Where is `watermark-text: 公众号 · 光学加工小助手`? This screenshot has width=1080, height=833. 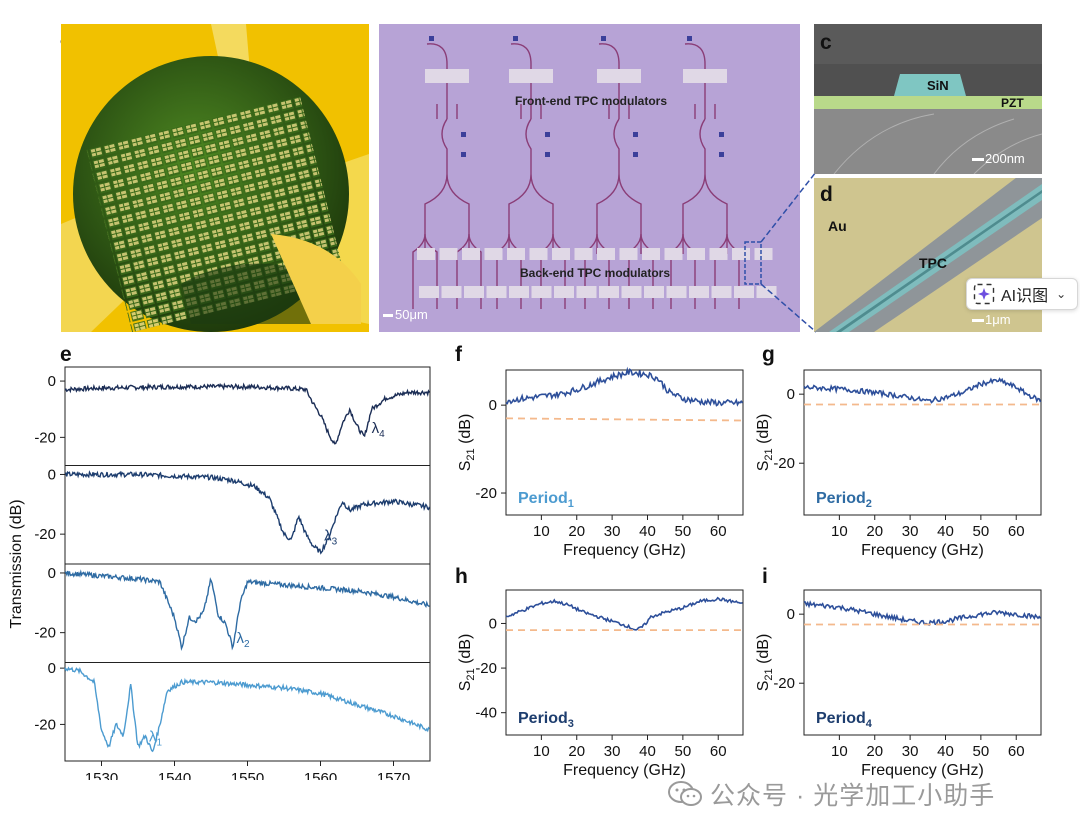 watermark-text: 公众号 · 光学加工小助手 is located at coordinates (853, 796).